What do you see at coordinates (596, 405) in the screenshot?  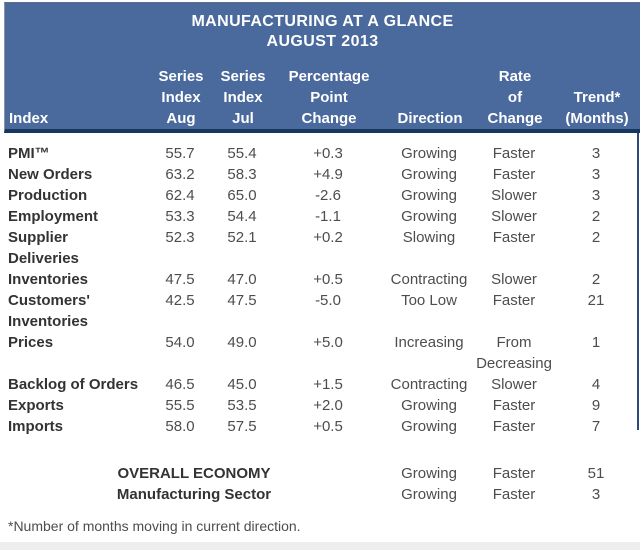 I see `cell-trend: 9` at bounding box center [596, 405].